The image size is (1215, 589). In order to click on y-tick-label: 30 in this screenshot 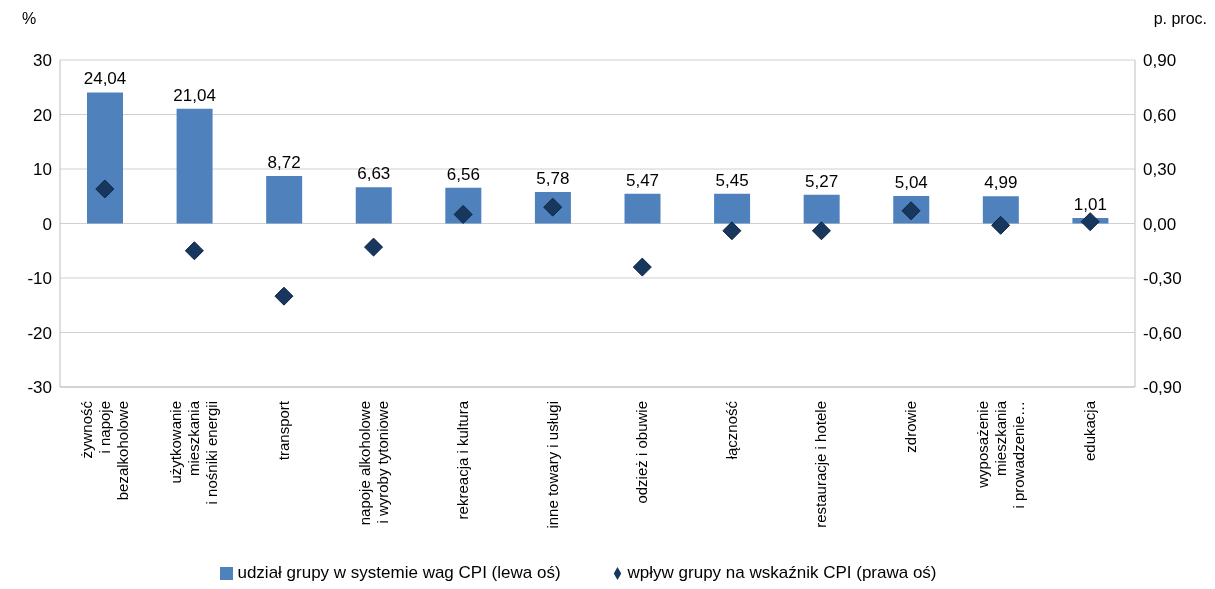, I will do `click(42, 61)`.